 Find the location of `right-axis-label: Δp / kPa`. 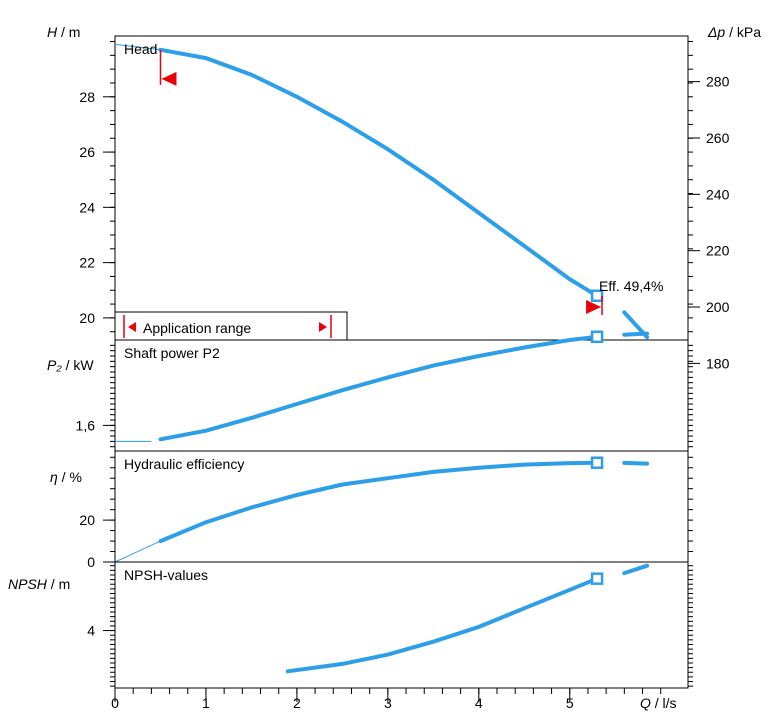

right-axis-label: Δp / kPa is located at coordinates (734, 32).